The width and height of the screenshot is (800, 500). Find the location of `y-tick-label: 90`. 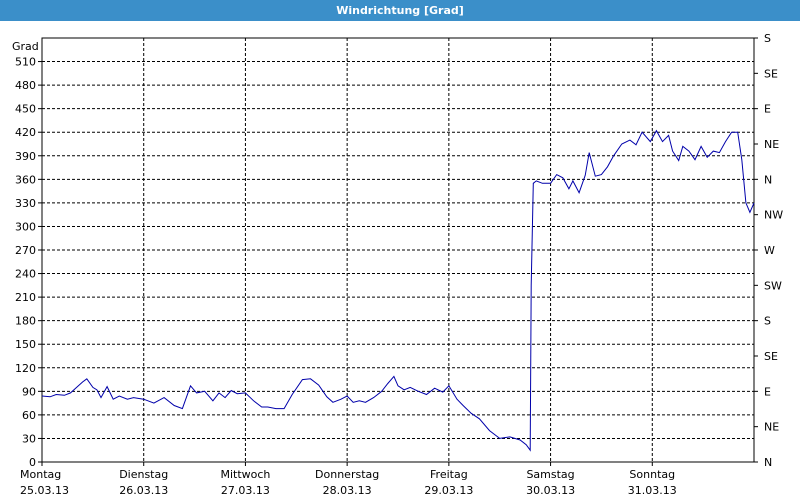

y-tick-label: 90 is located at coordinates (29, 391).